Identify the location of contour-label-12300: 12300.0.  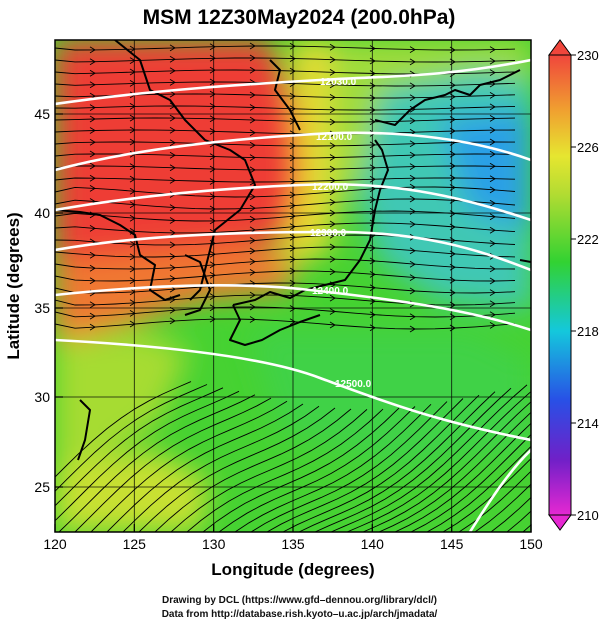
(328, 233).